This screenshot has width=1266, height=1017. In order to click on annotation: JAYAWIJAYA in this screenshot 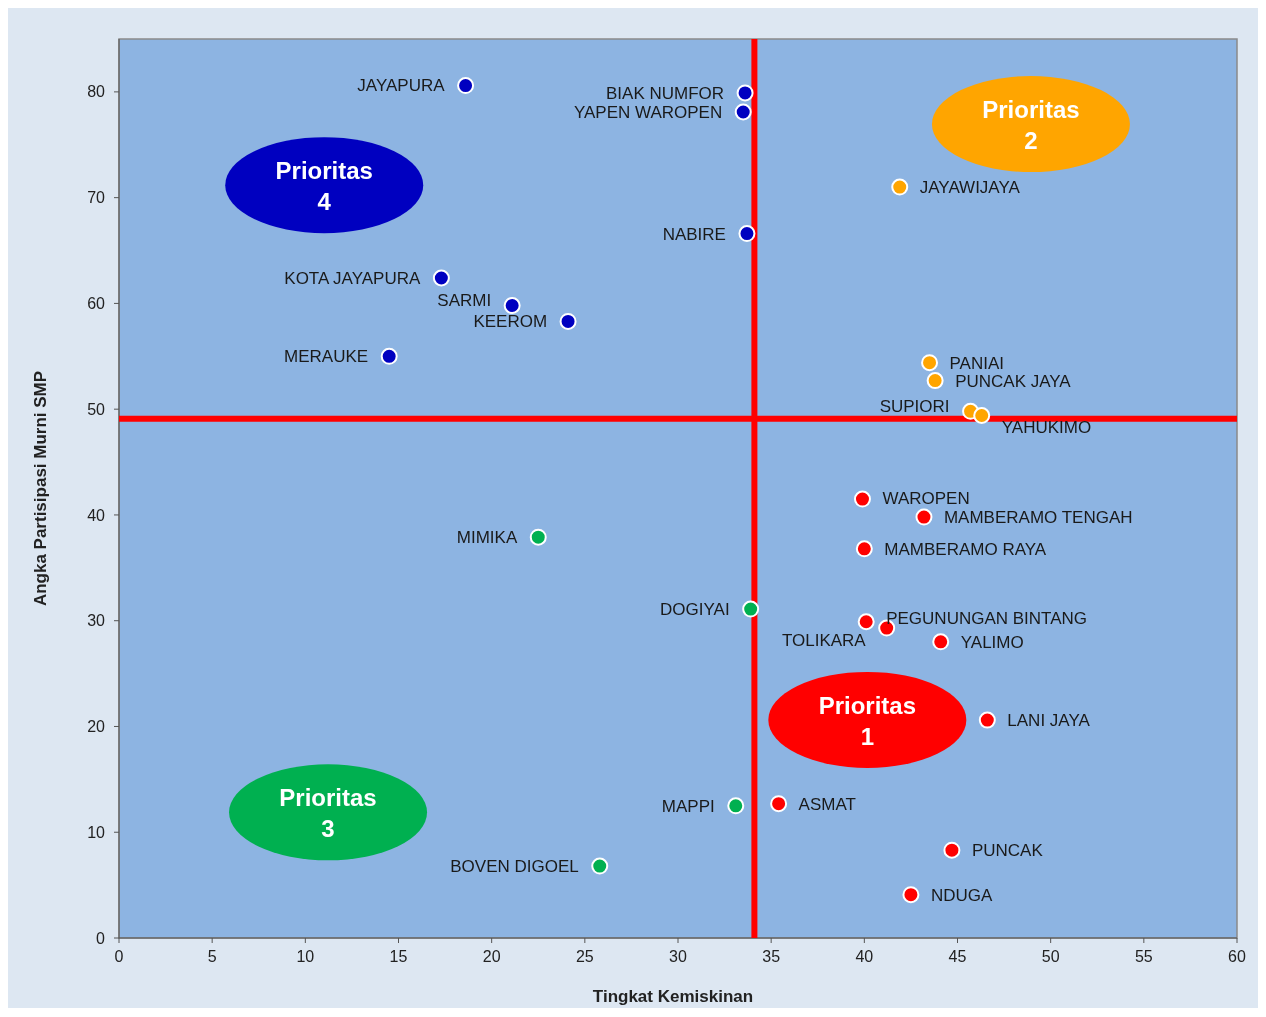, I will do `click(970, 188)`.